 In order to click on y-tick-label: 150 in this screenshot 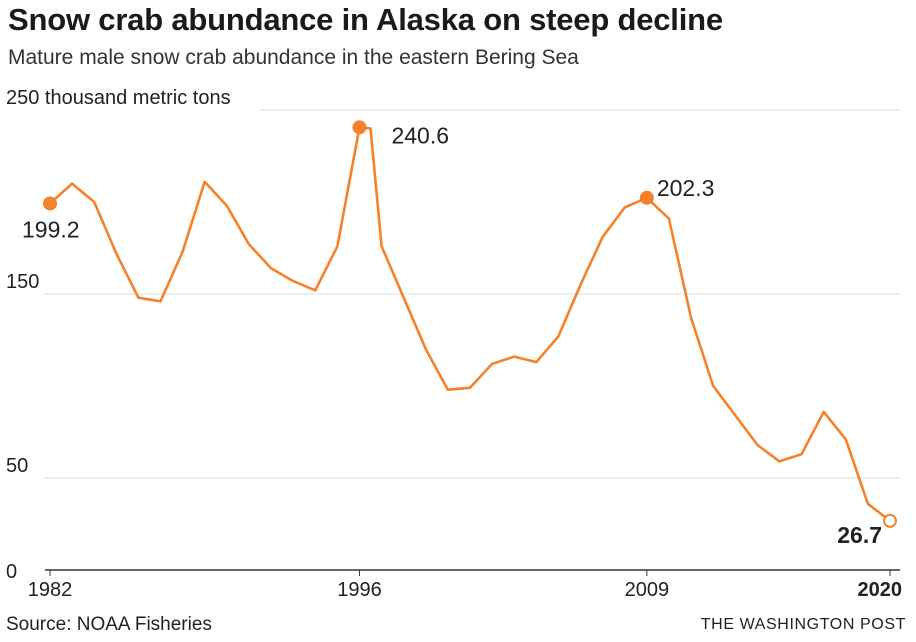, I will do `click(22, 282)`.